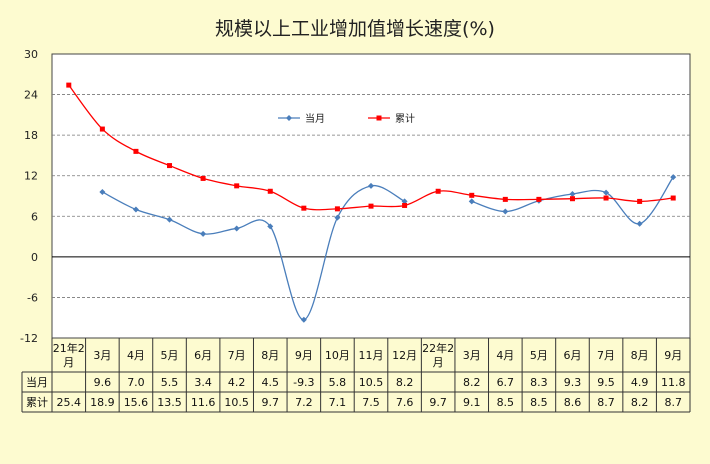 The width and height of the screenshot is (710, 464). Describe the element at coordinates (34, 216) in the screenshot. I see `y-tick-label: 6` at that location.